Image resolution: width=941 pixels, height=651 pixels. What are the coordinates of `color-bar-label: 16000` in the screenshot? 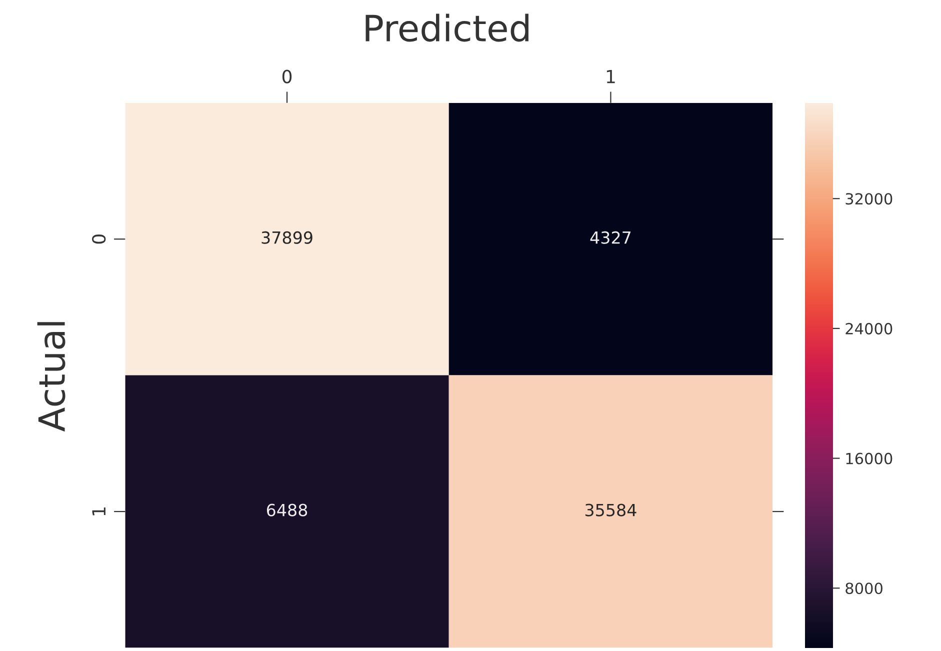 It's located at (869, 458).